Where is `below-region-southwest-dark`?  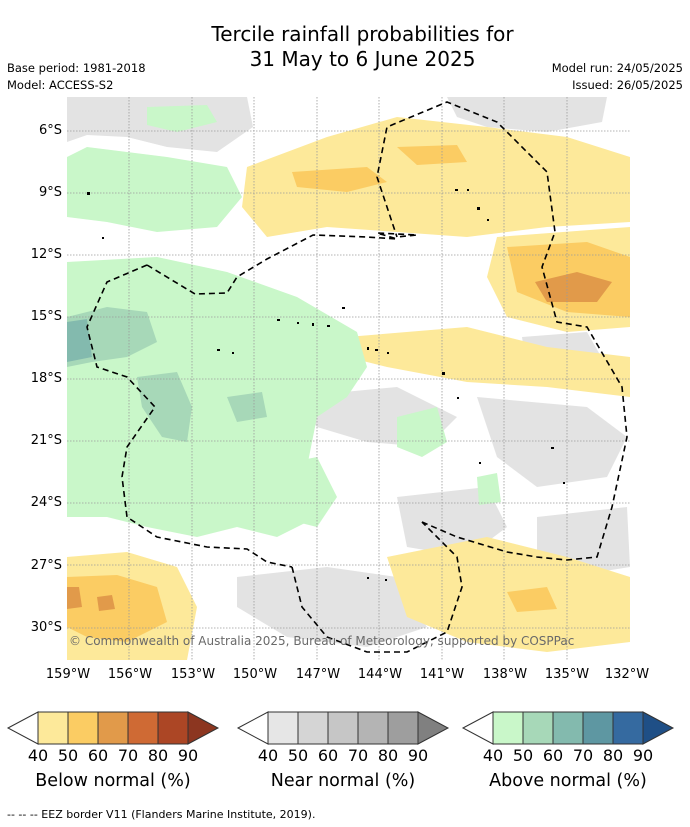 below-region-southwest-dark is located at coordinates (117, 608).